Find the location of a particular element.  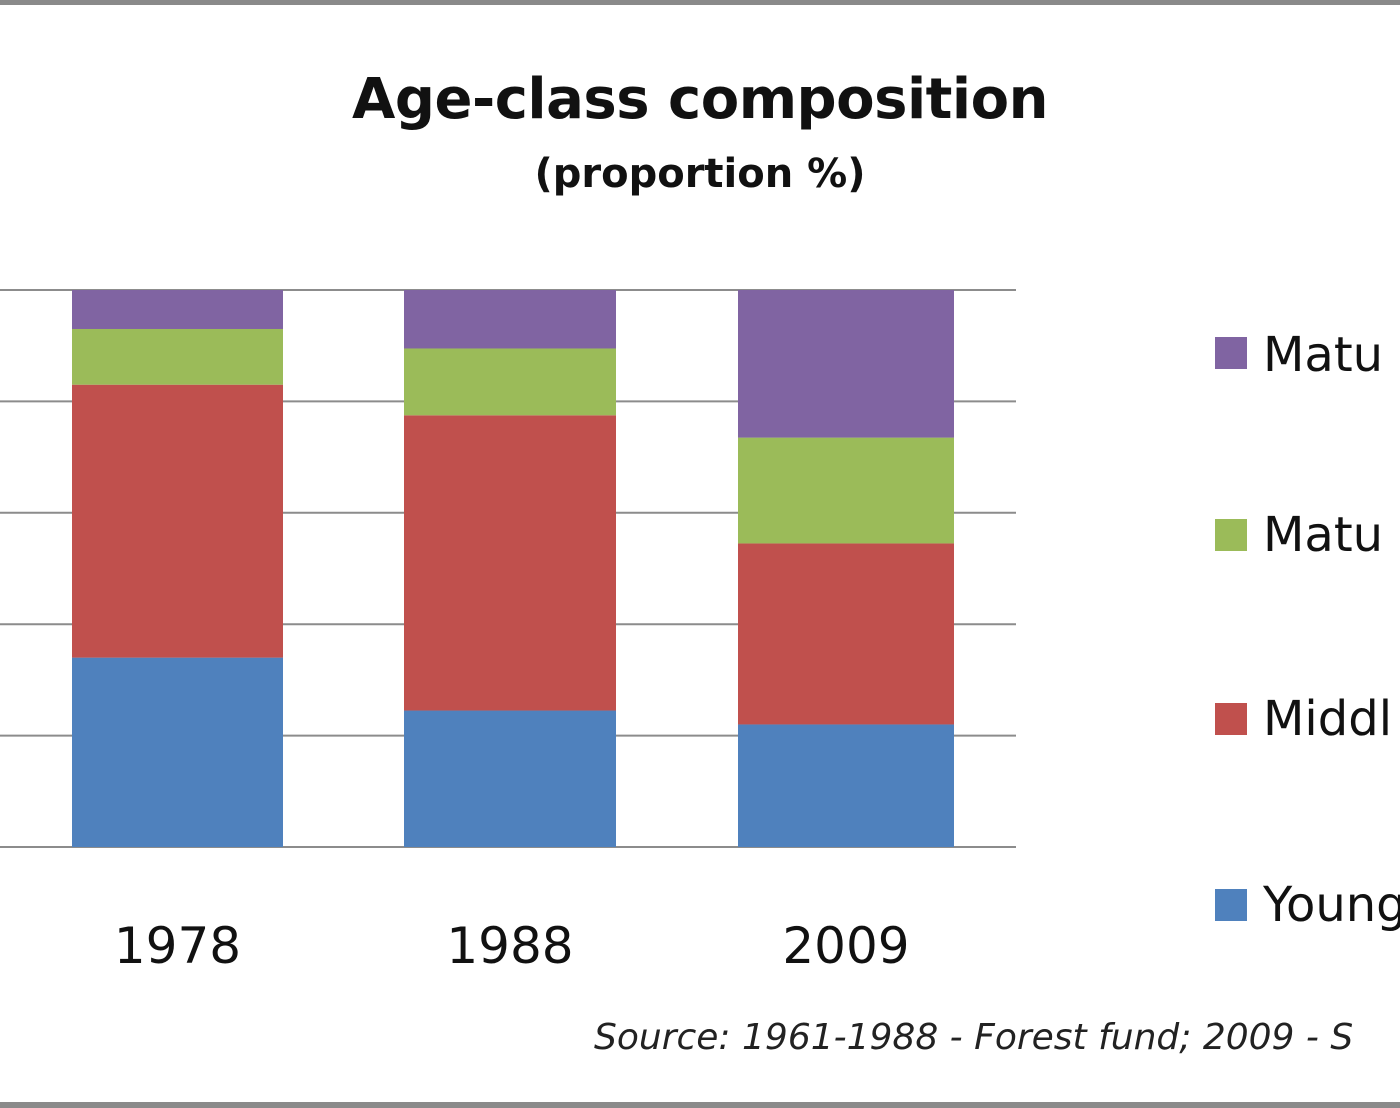

legend-label-series-3: Matu is located at coordinates (1323, 535).